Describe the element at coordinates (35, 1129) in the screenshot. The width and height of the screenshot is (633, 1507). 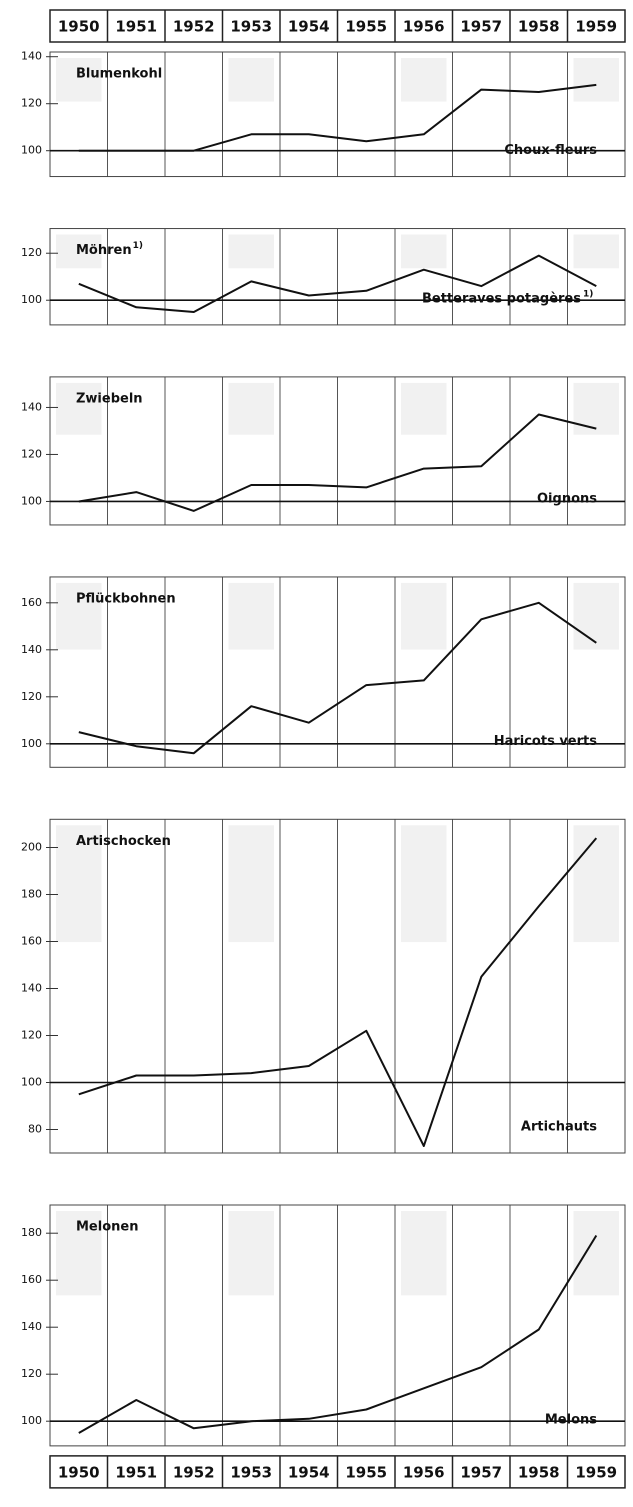
I see `y-tick-label: 80` at that location.